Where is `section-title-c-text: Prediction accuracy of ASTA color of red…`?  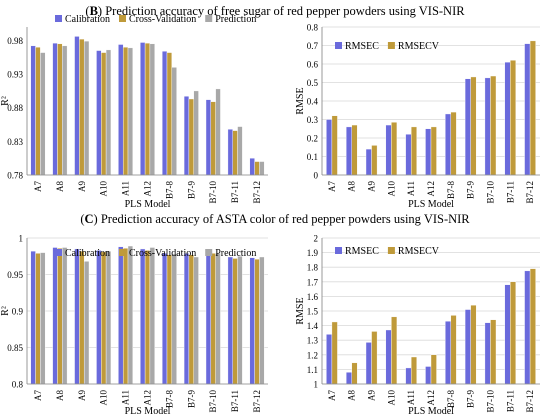
section-title-c-text: Prediction accuracy of ASTA color of red… is located at coordinates (285, 219).